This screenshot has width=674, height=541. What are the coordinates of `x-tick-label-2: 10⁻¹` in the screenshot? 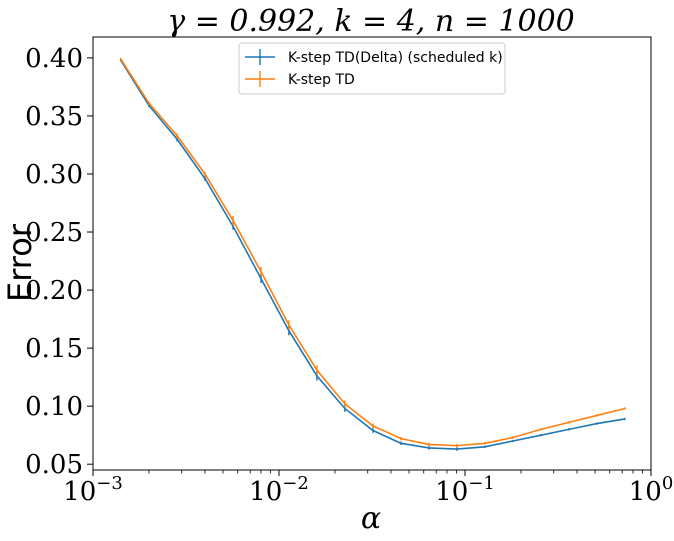 It's located at (465, 490).